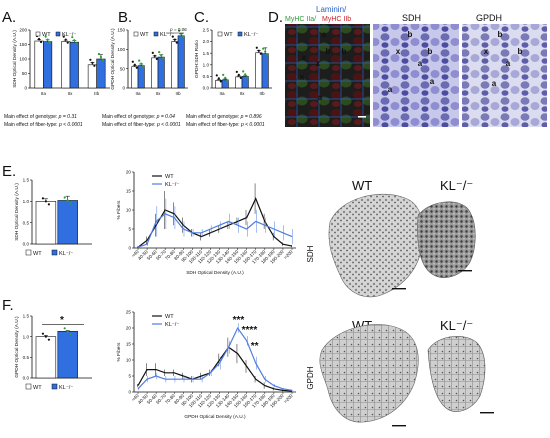  I want to click on chart-f2-ylabel: % Fibers, so click(119, 352).